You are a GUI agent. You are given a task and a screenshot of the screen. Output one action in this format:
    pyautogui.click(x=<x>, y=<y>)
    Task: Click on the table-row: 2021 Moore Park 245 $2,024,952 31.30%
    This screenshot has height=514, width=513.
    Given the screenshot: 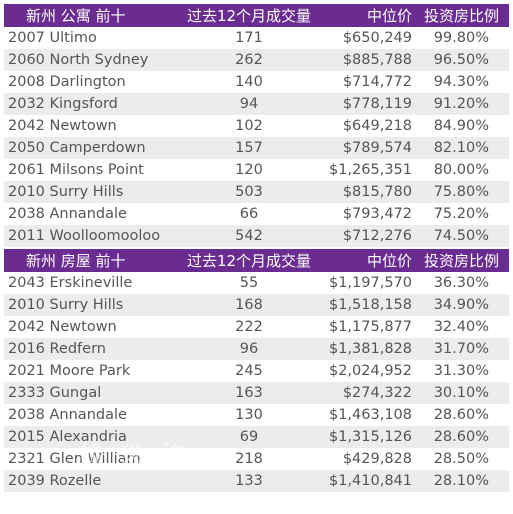 What is the action you would take?
    pyautogui.click(x=256, y=371)
    